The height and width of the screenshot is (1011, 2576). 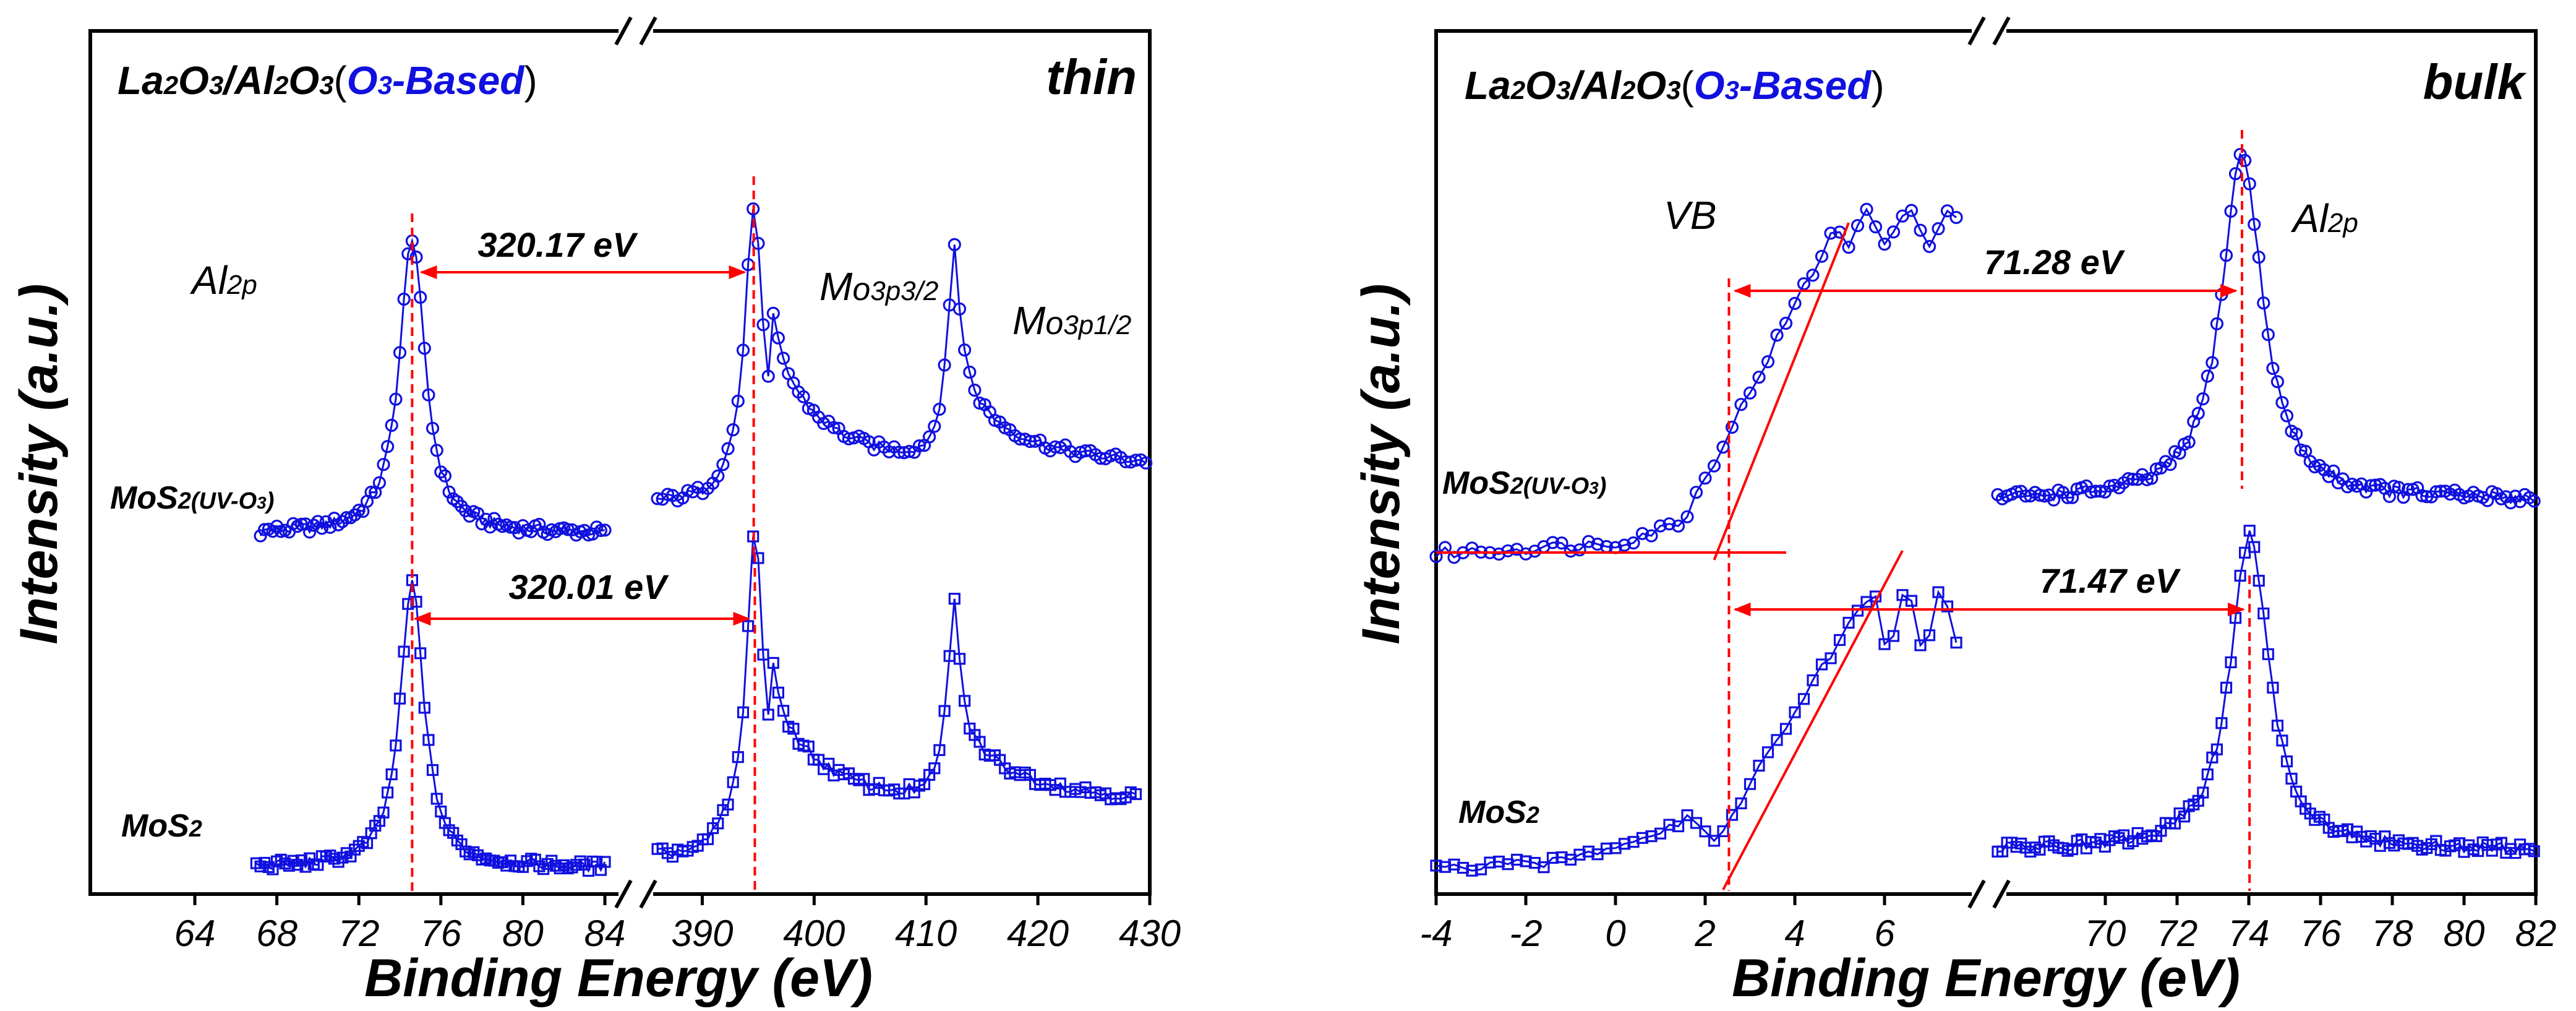 I want to click on x-tick-label: 0, so click(x=1615, y=933).